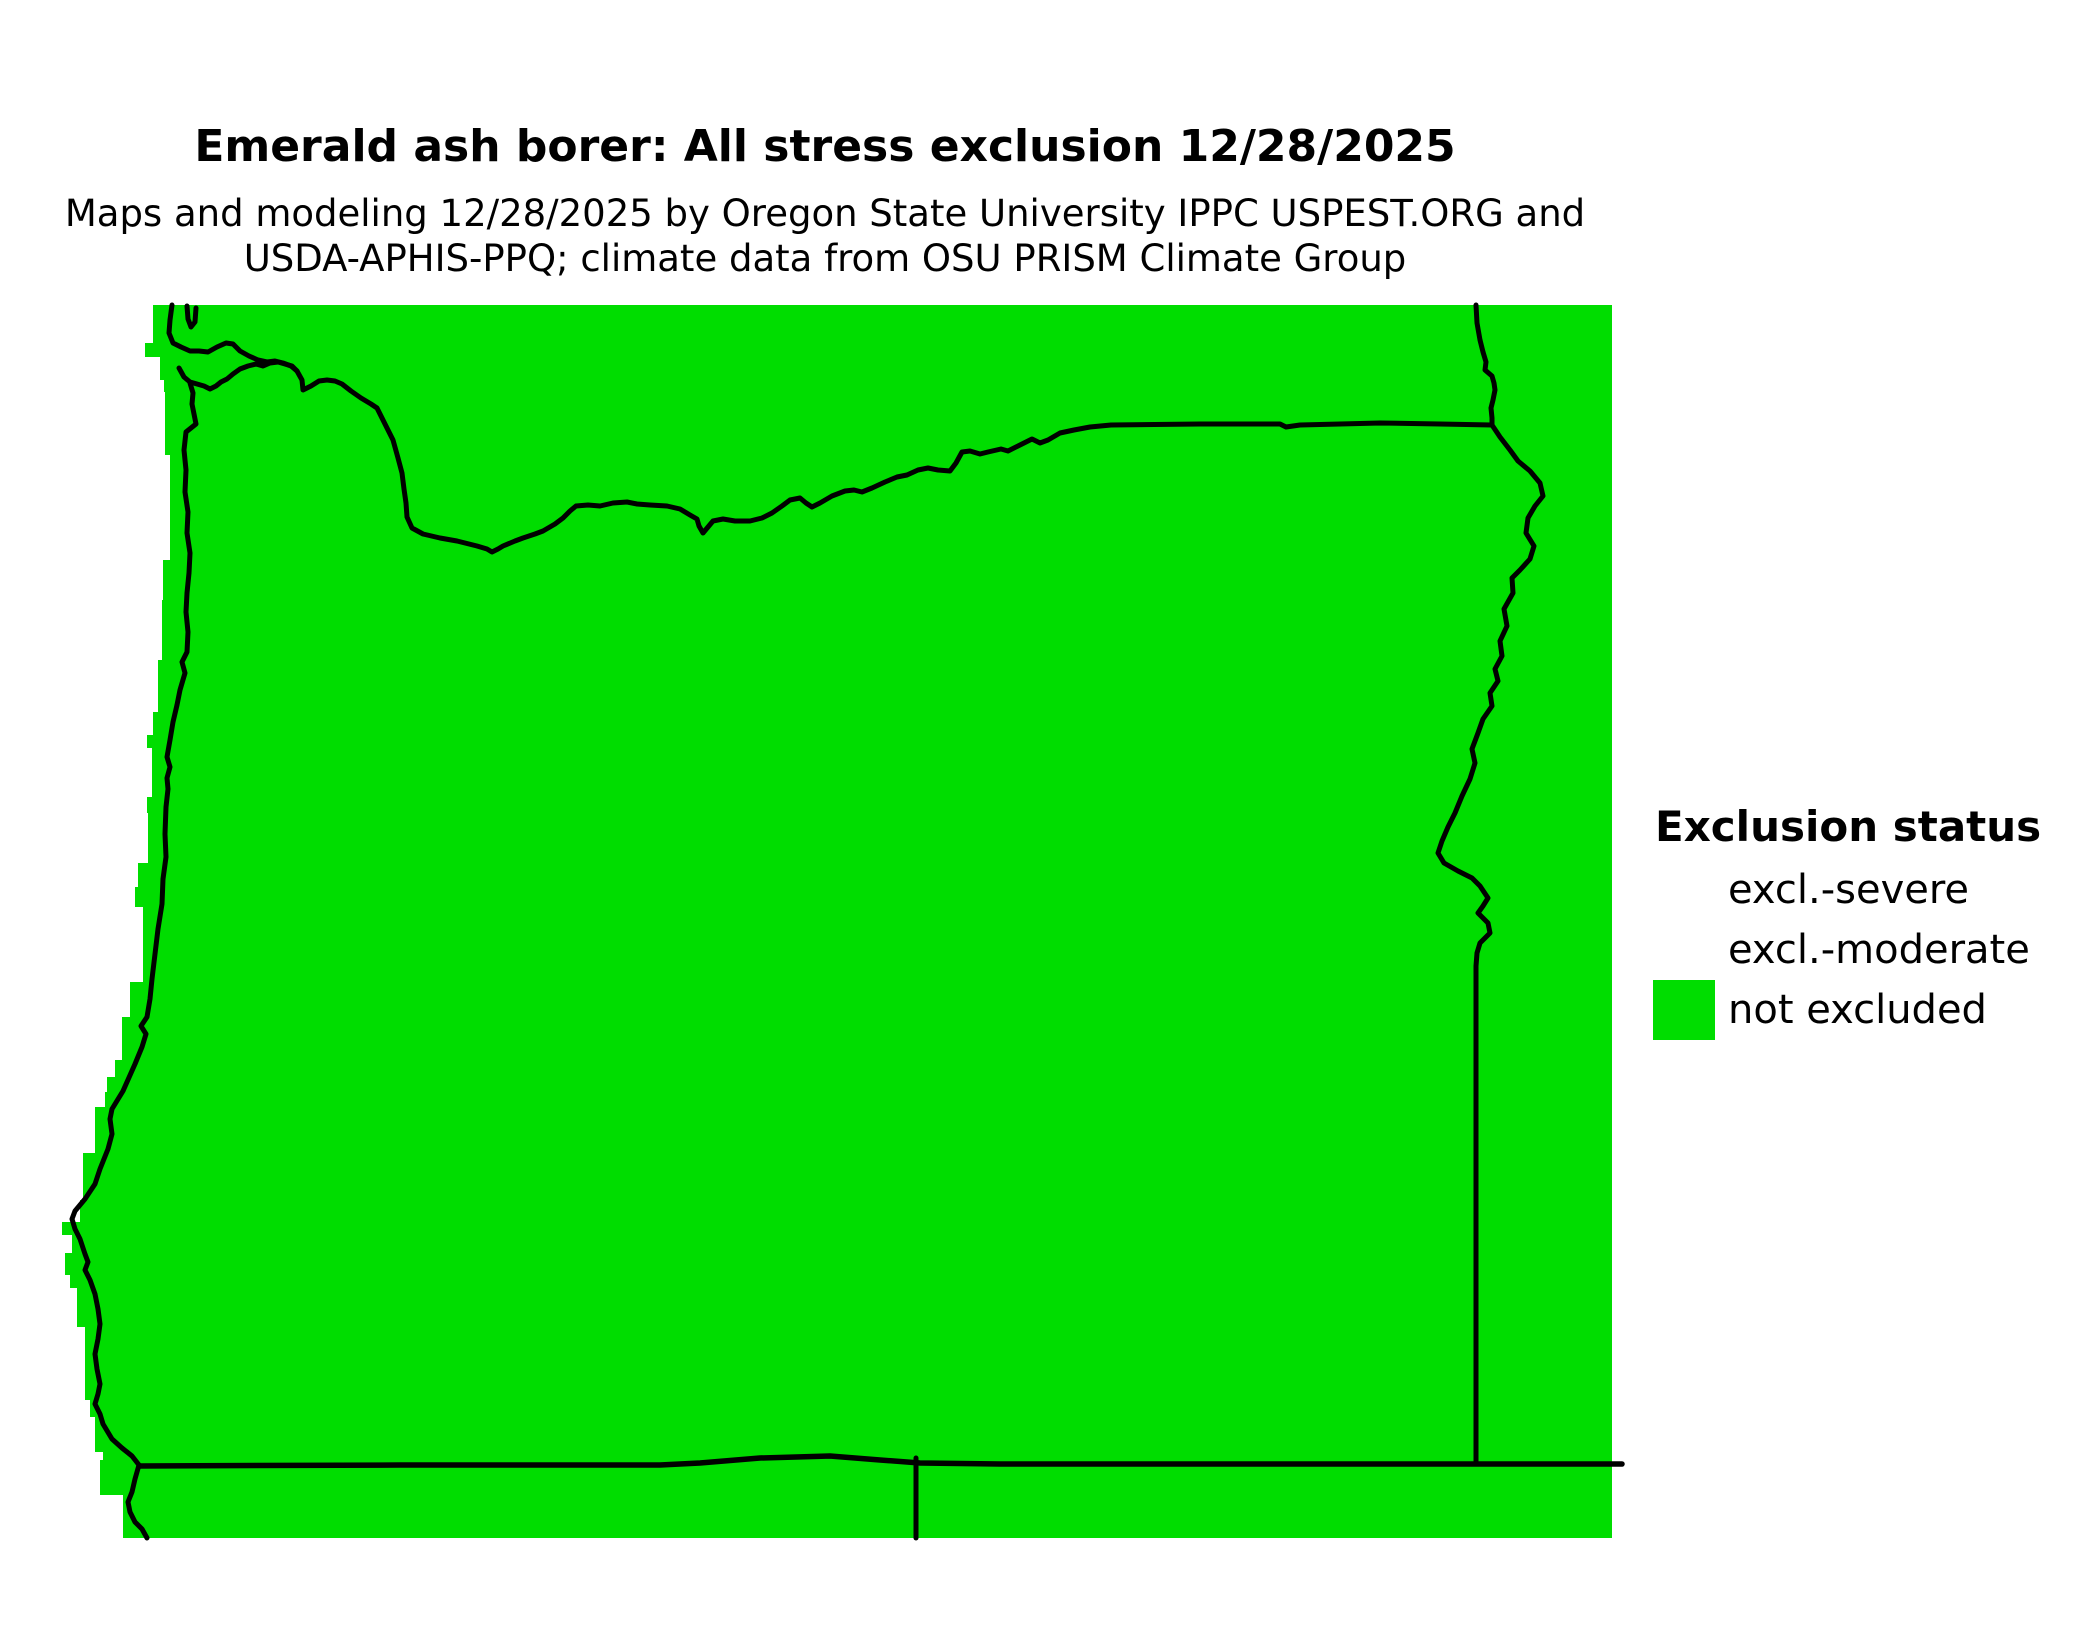  Describe the element at coordinates (1684, 950) in the screenshot. I see `excl-moderate-swatch` at that location.